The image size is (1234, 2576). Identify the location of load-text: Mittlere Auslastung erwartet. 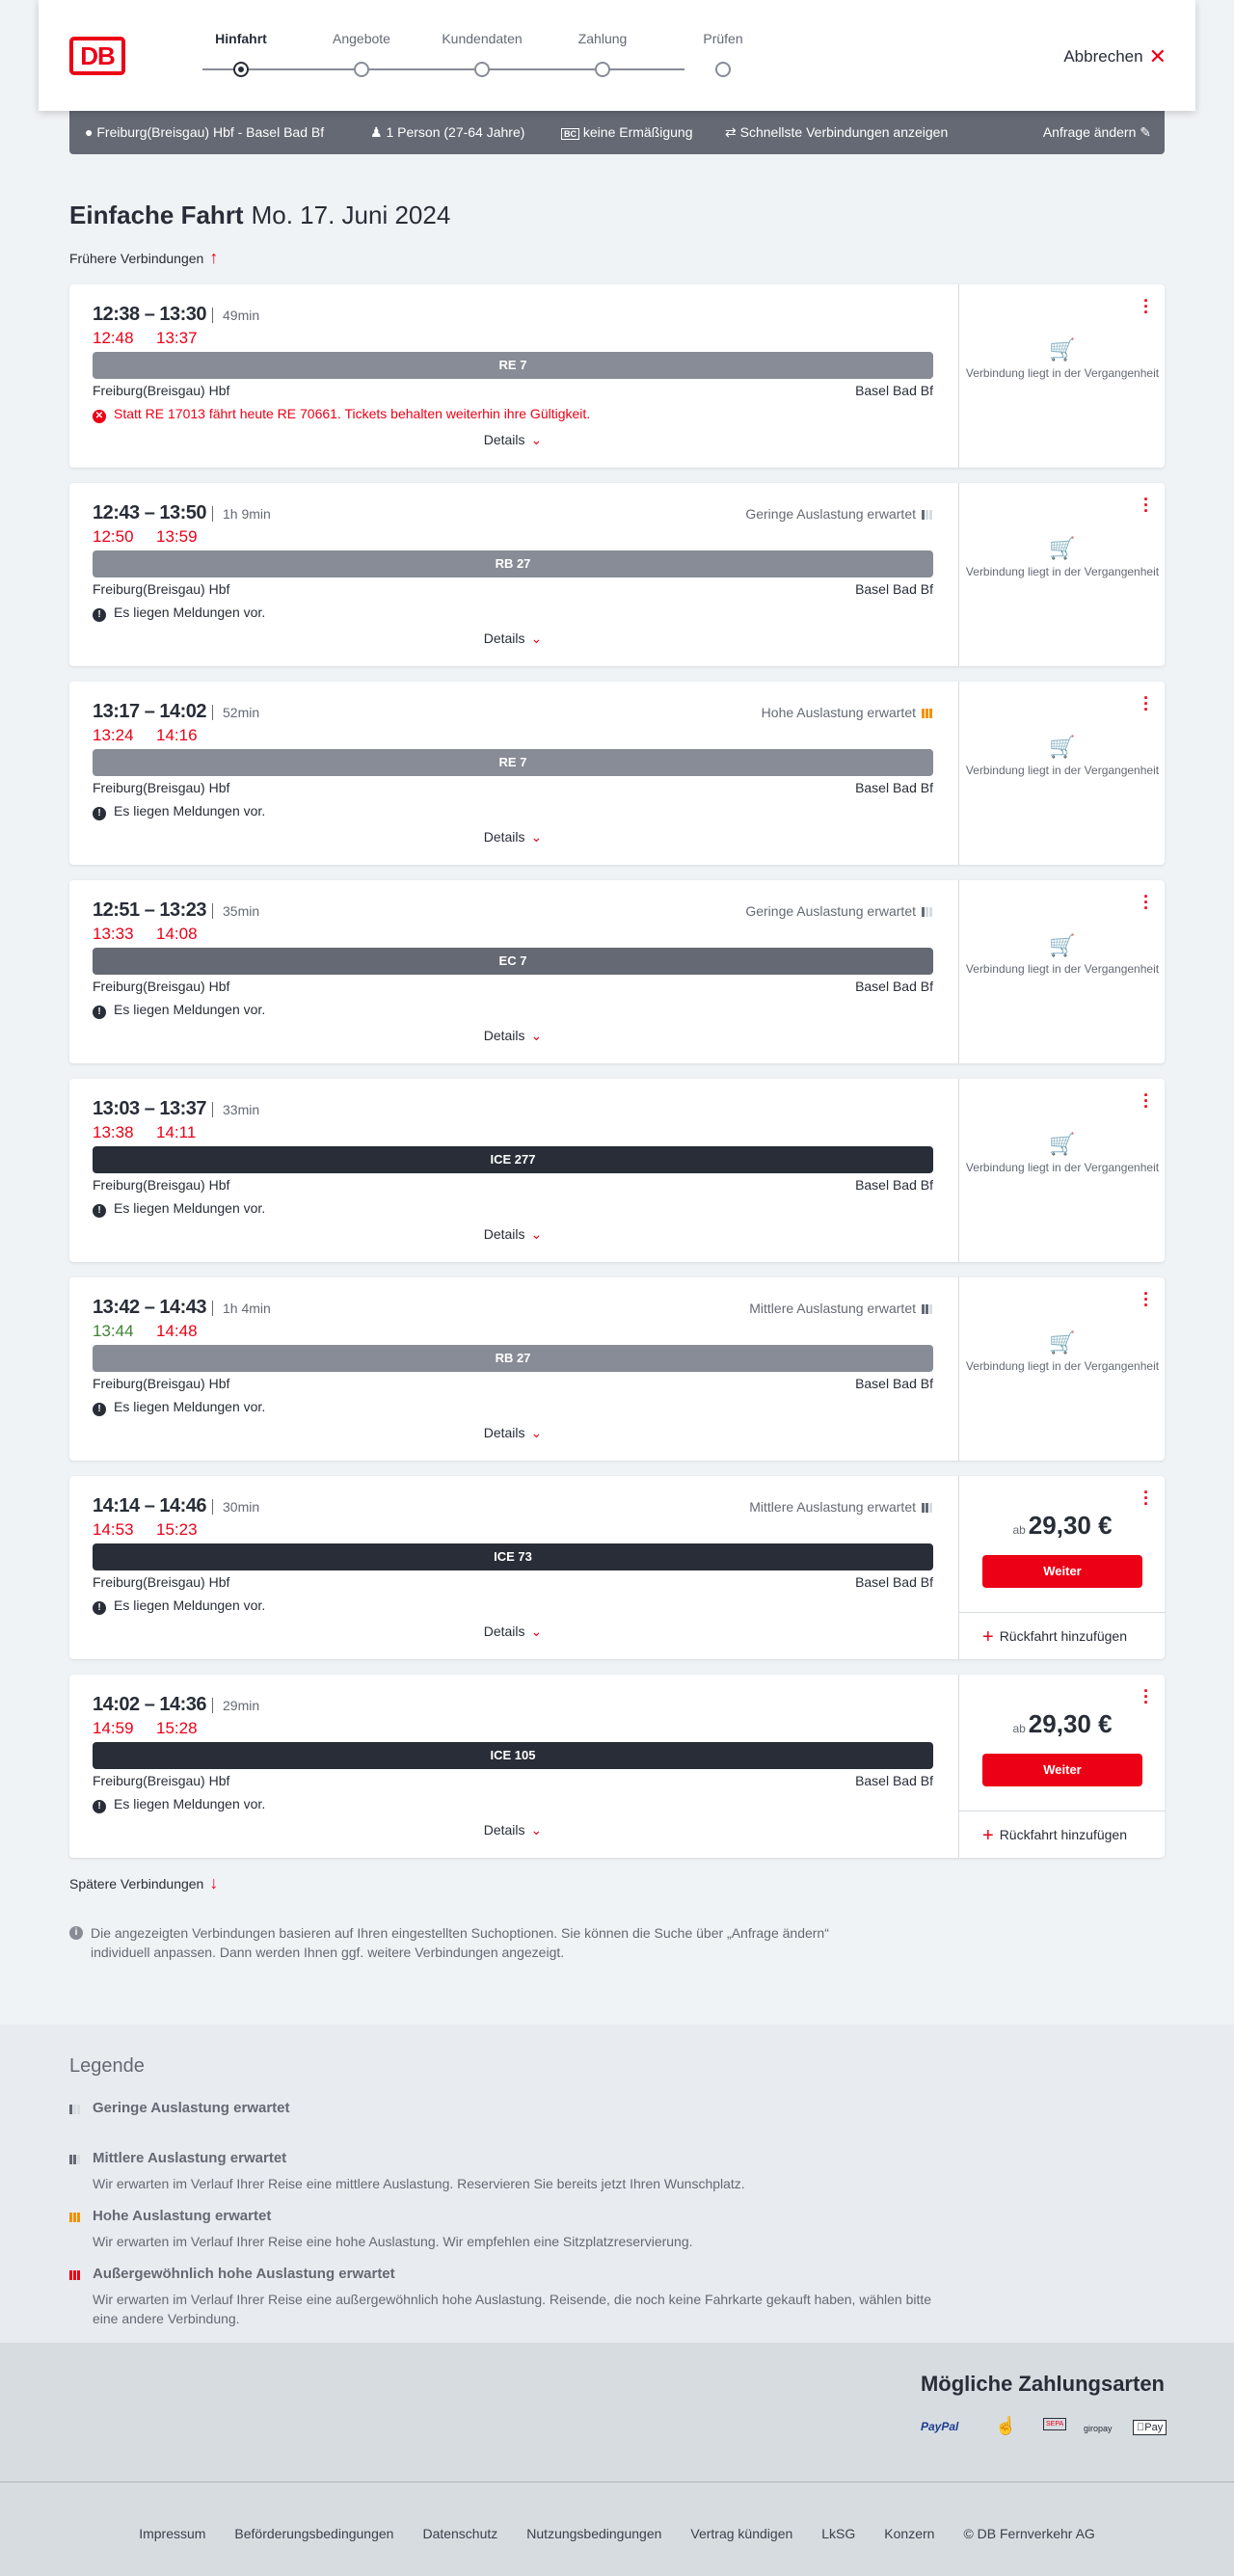
(832, 1507).